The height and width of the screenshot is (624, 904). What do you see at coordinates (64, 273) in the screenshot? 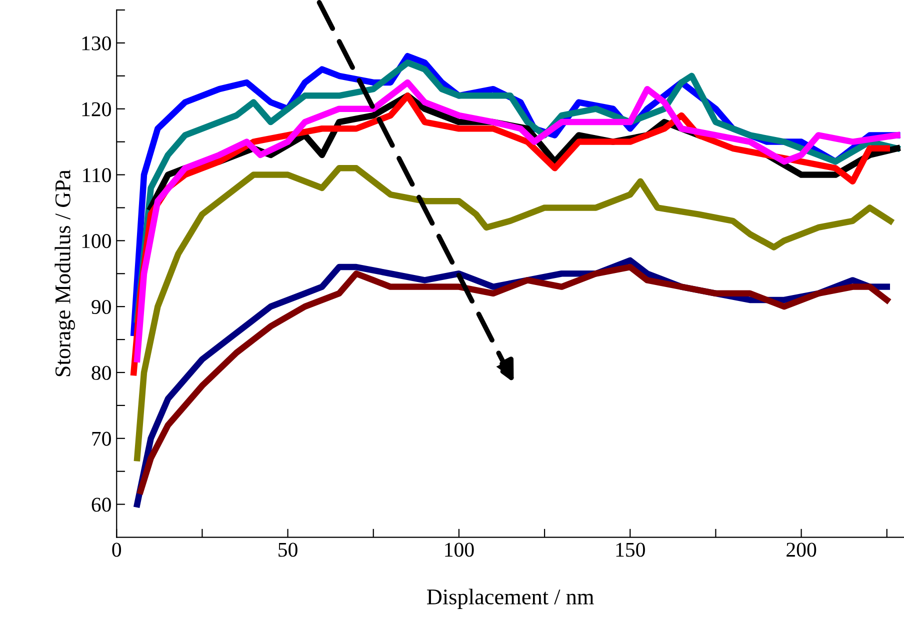
I see `y-axis-title: Storage Modulus / GPa` at bounding box center [64, 273].